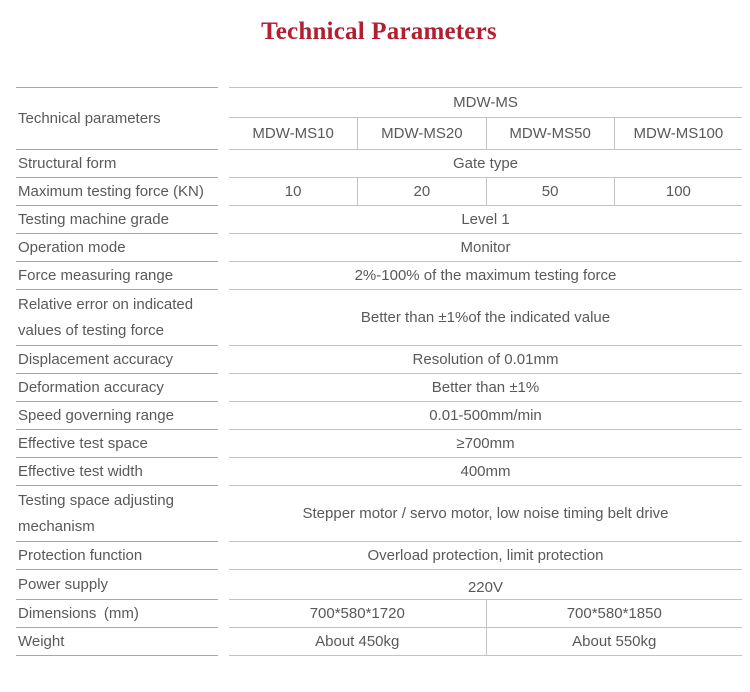 This screenshot has height=692, width=750. I want to click on param-value: About 550kg, so click(614, 641).